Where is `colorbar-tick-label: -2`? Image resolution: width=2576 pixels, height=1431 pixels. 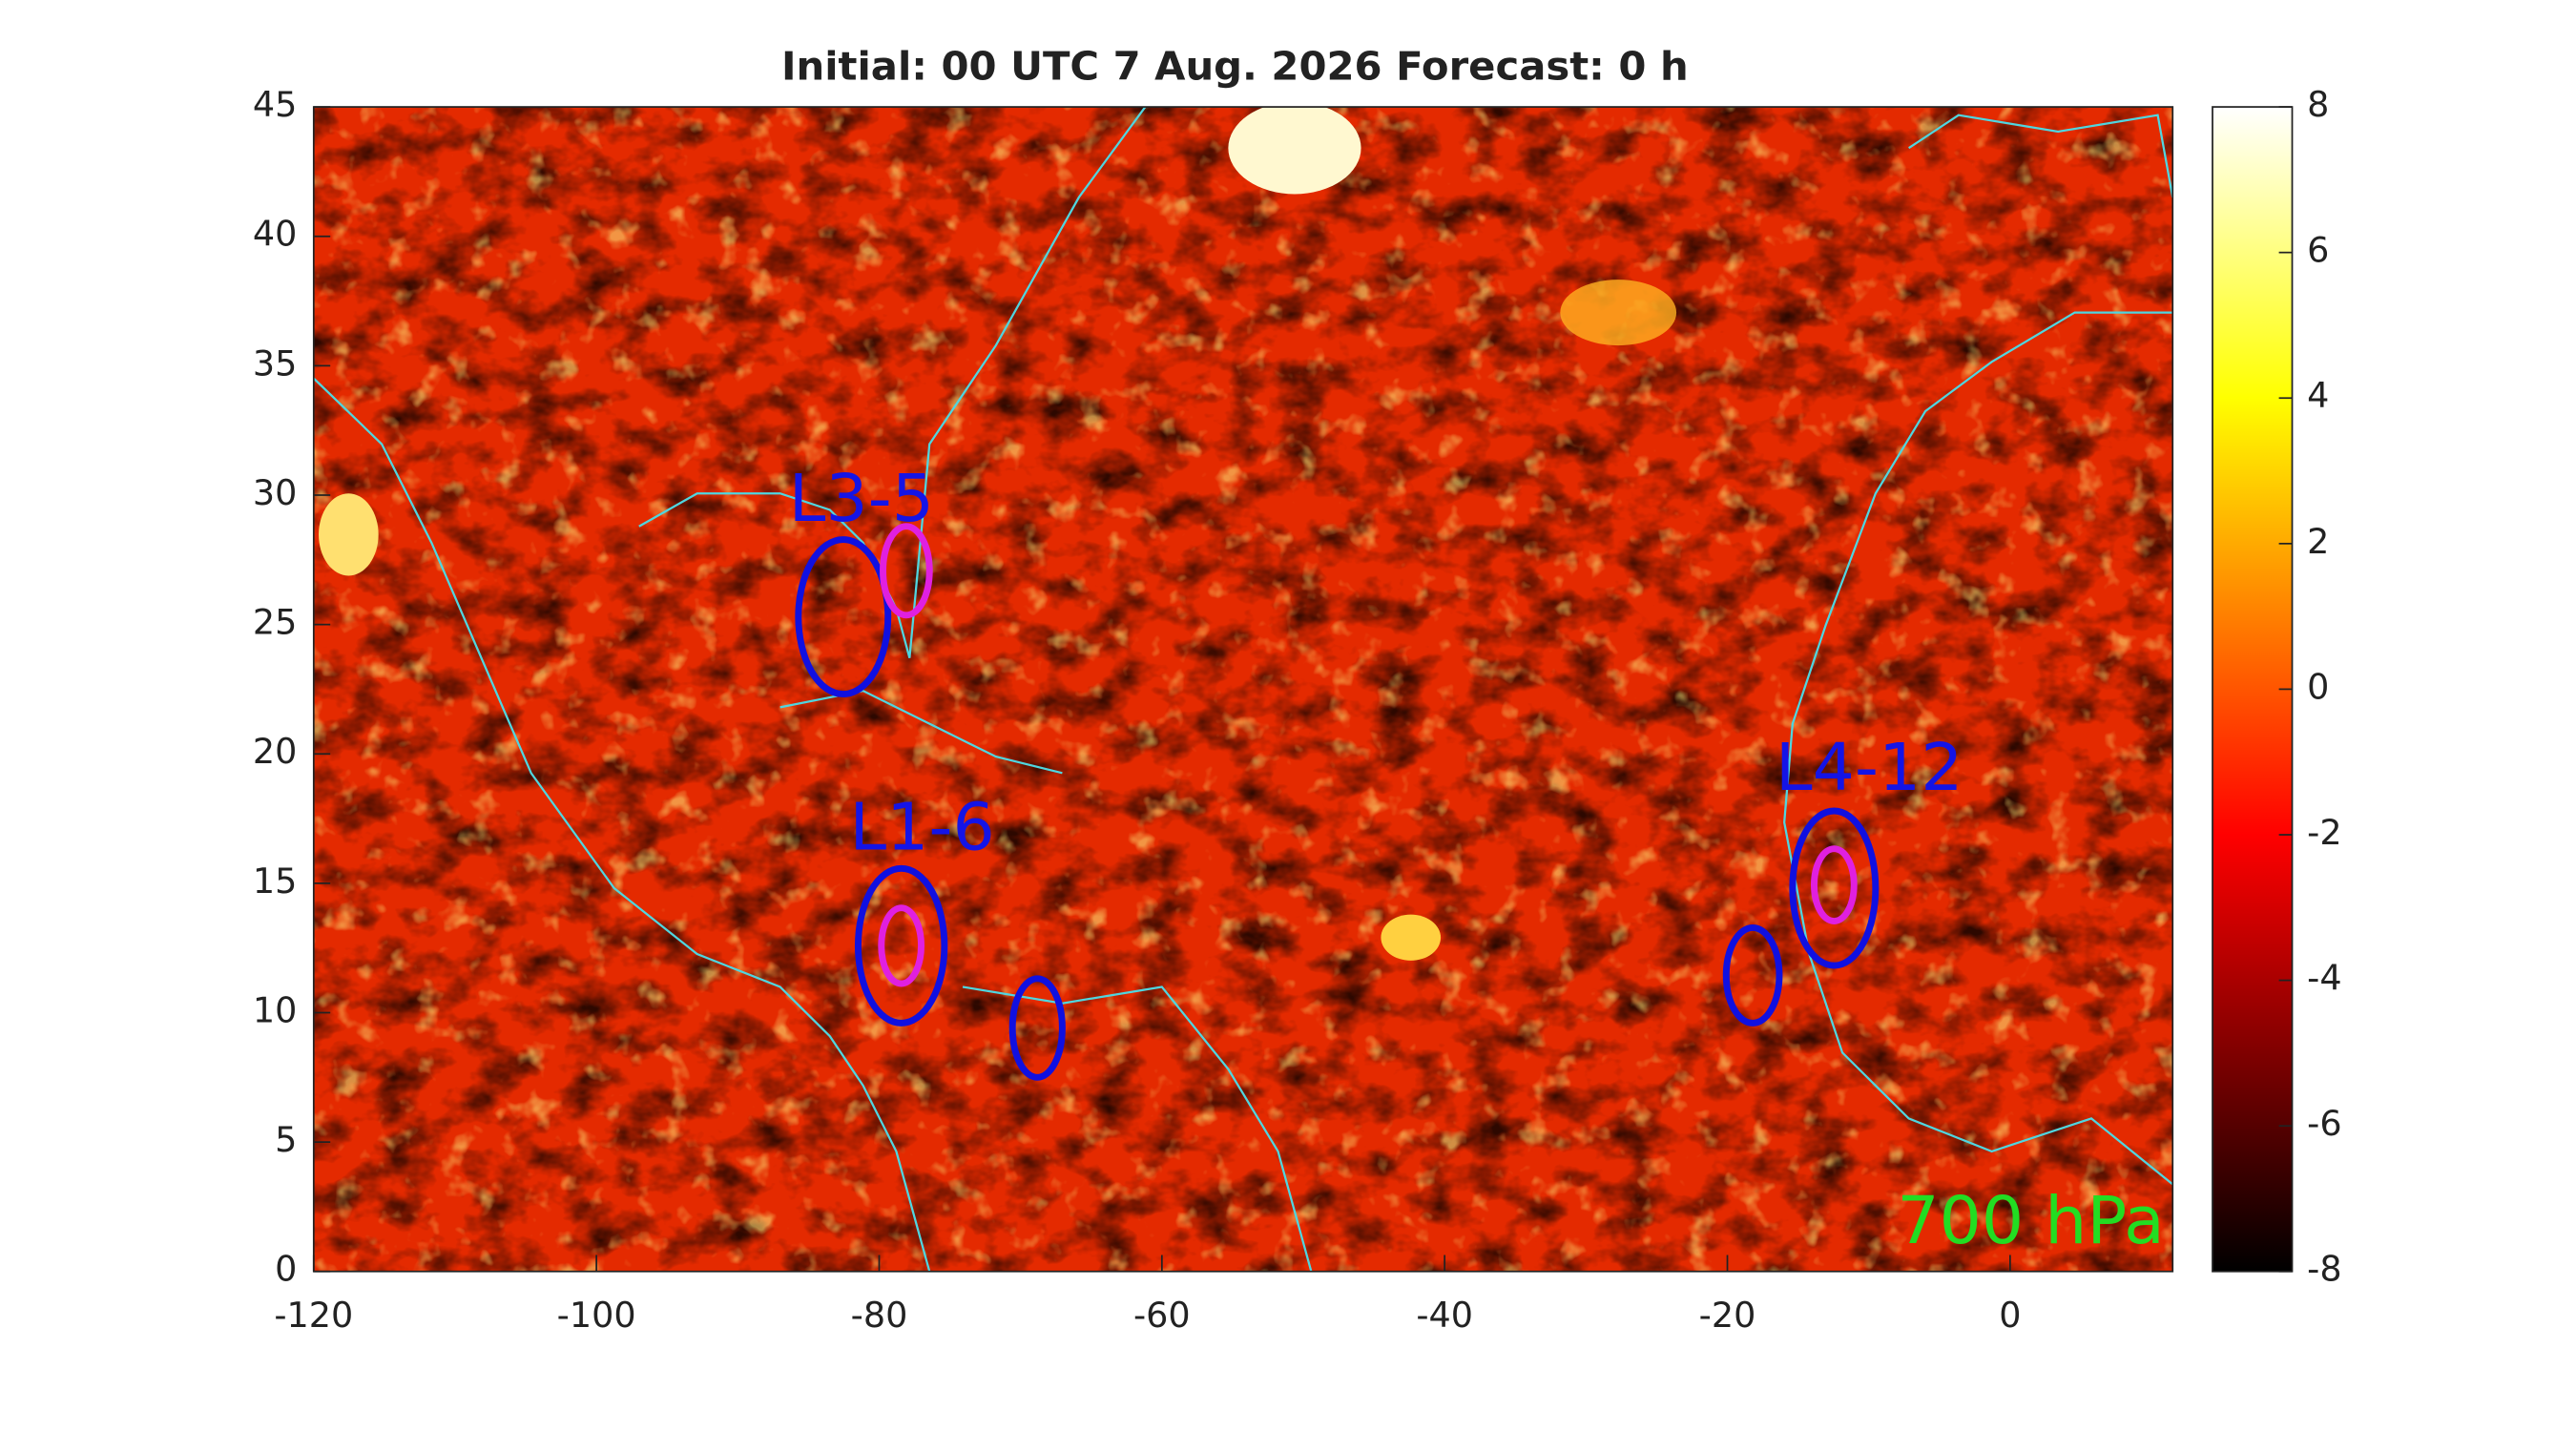 colorbar-tick-label: -2 is located at coordinates (2324, 833).